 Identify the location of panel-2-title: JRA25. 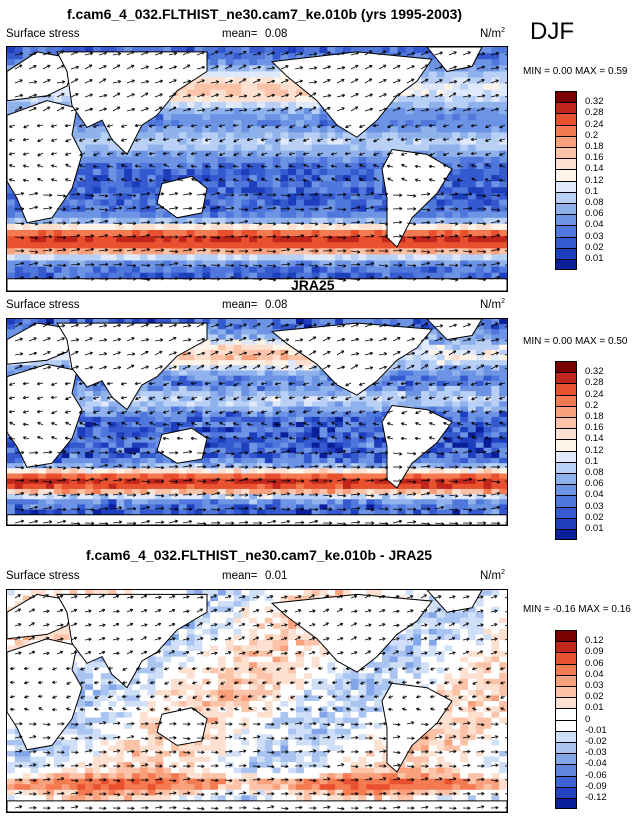
(313, 285).